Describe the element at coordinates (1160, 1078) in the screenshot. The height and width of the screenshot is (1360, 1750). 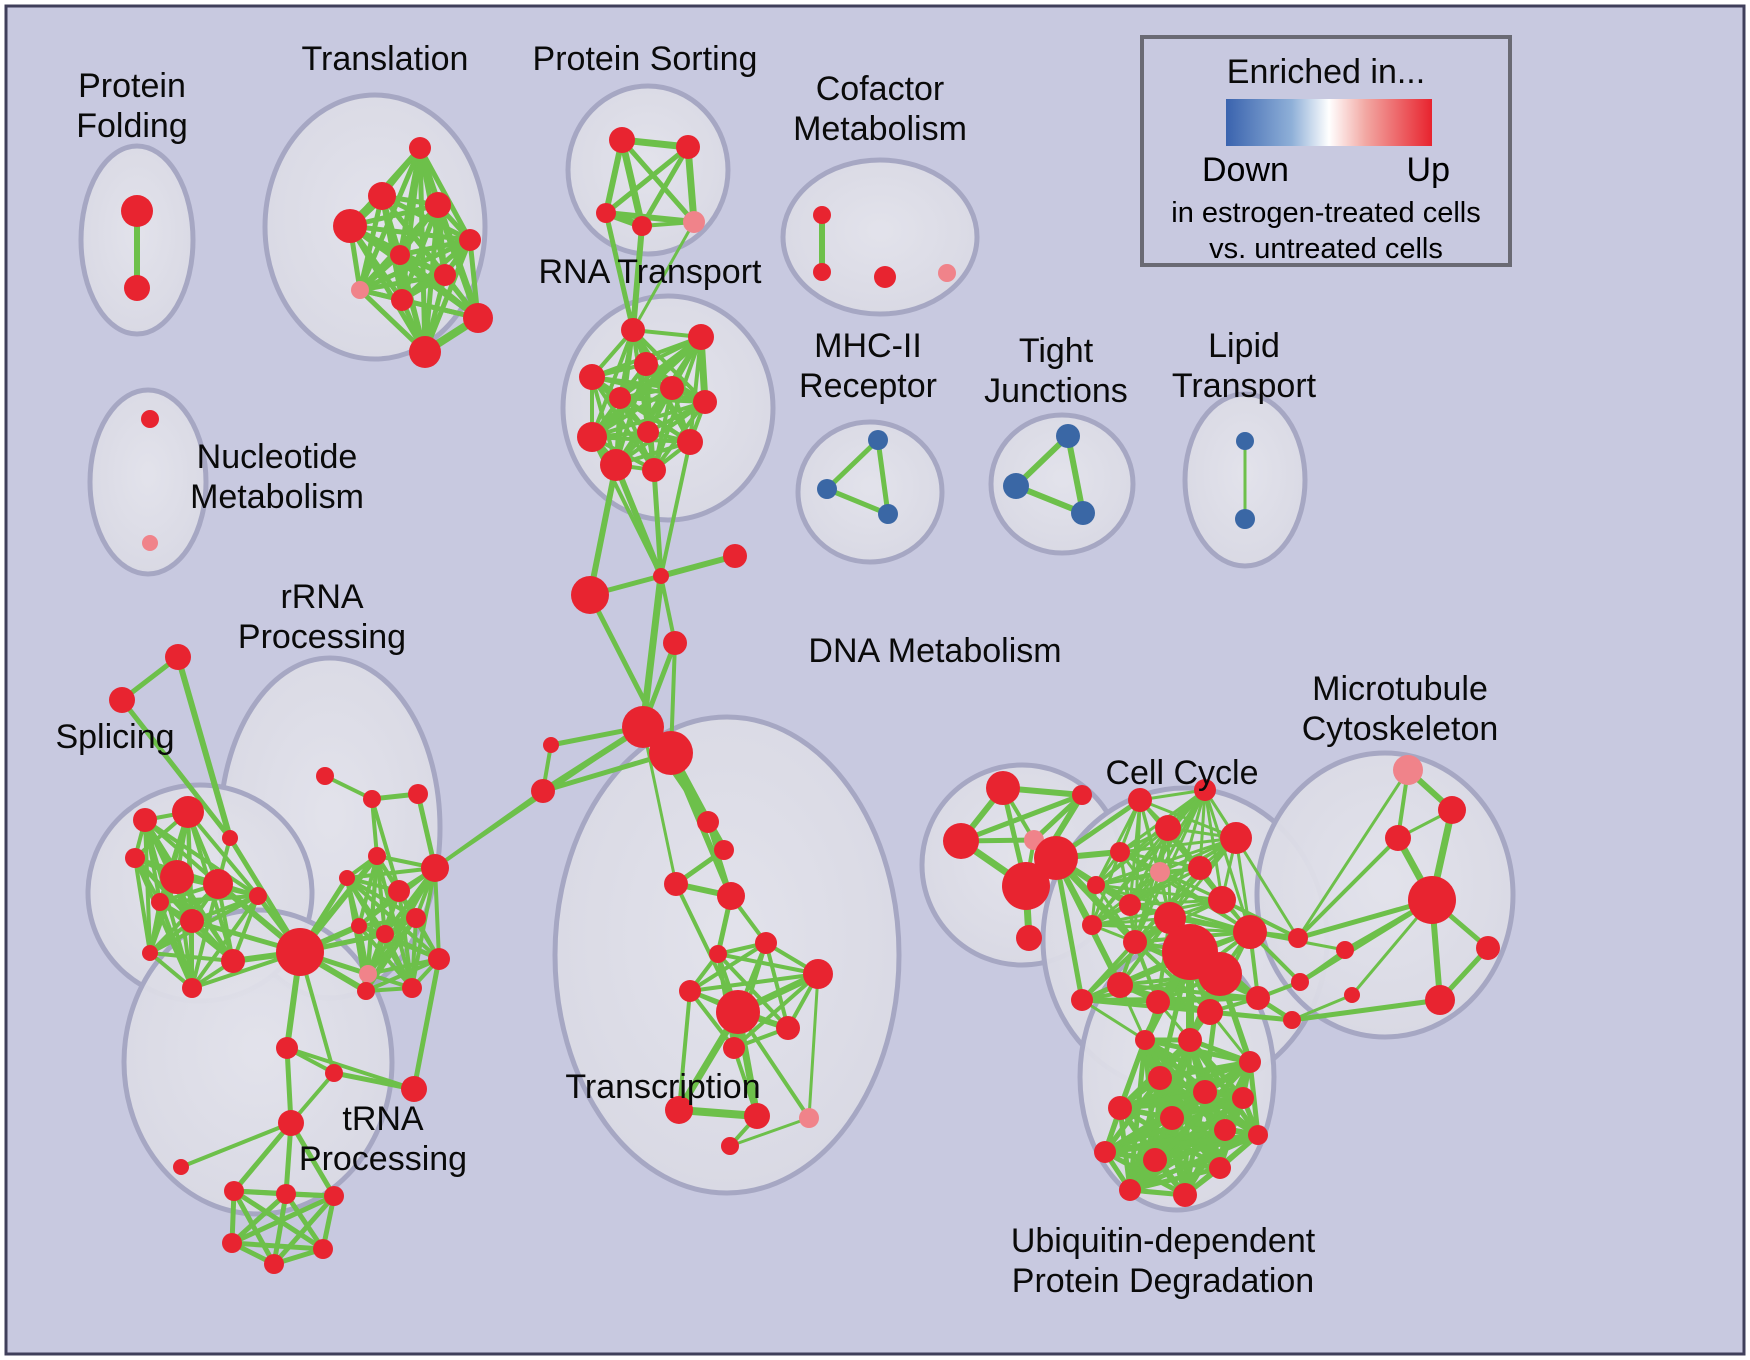
I see `node-u2` at that location.